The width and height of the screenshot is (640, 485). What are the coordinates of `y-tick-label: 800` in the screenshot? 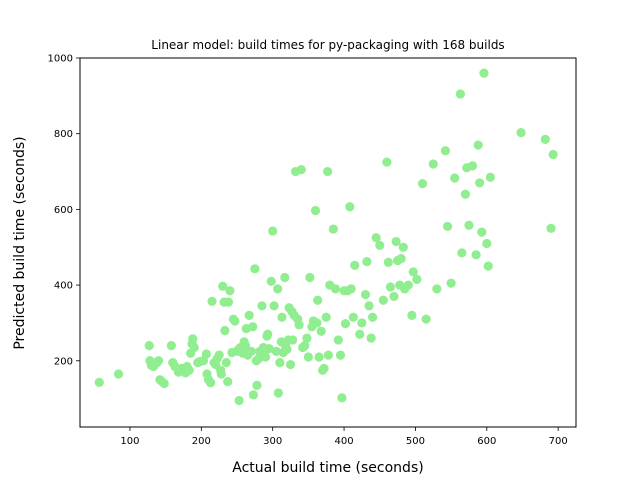 It's located at (63, 134).